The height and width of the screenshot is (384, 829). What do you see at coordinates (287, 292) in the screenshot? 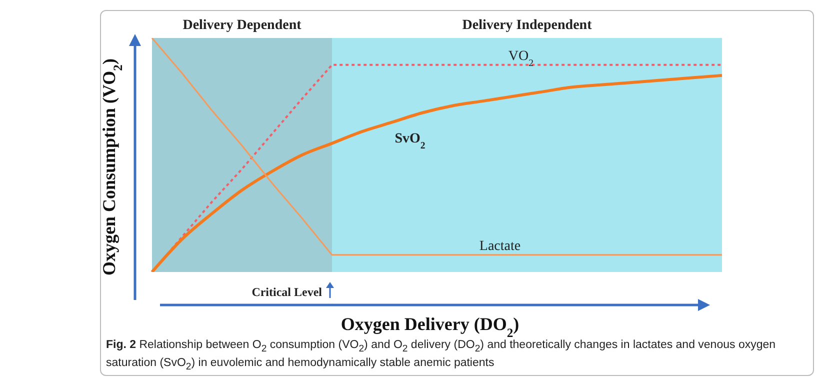
I see `text: Critical Level` at bounding box center [287, 292].